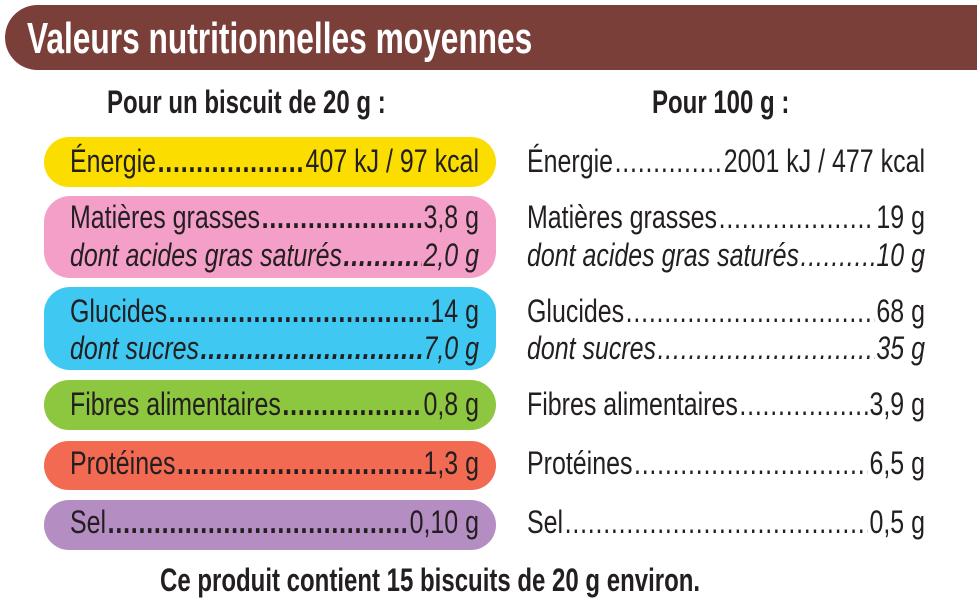  What do you see at coordinates (451, 404) in the screenshot?
I see `nutrient-value: 0,8 g` at bounding box center [451, 404].